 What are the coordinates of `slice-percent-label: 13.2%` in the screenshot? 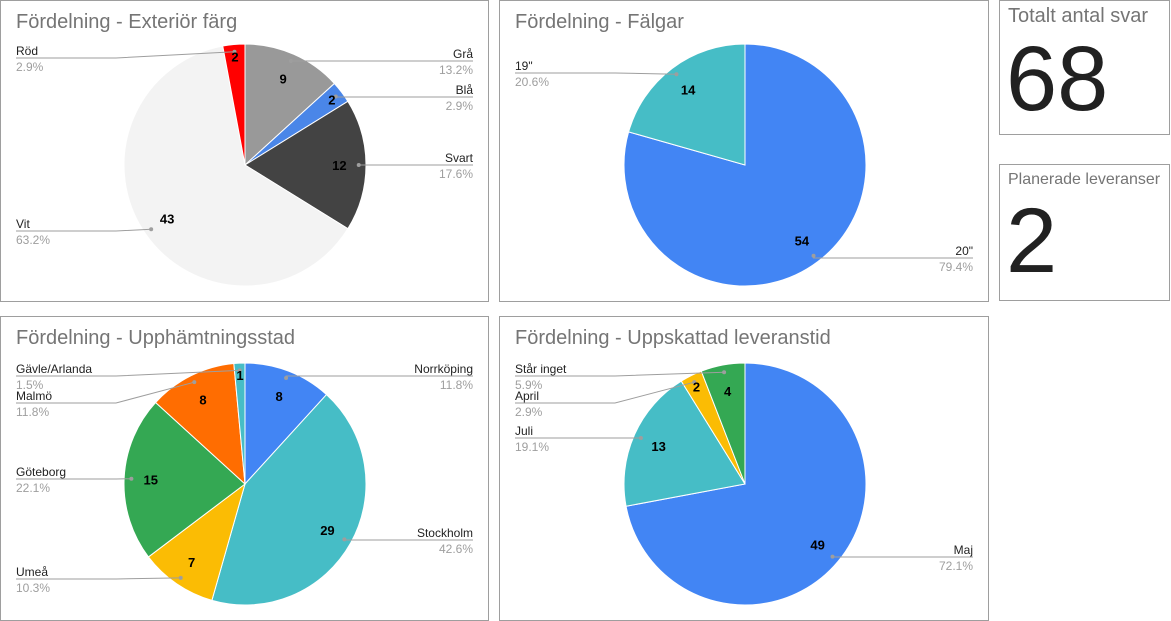 It's located at (456, 70).